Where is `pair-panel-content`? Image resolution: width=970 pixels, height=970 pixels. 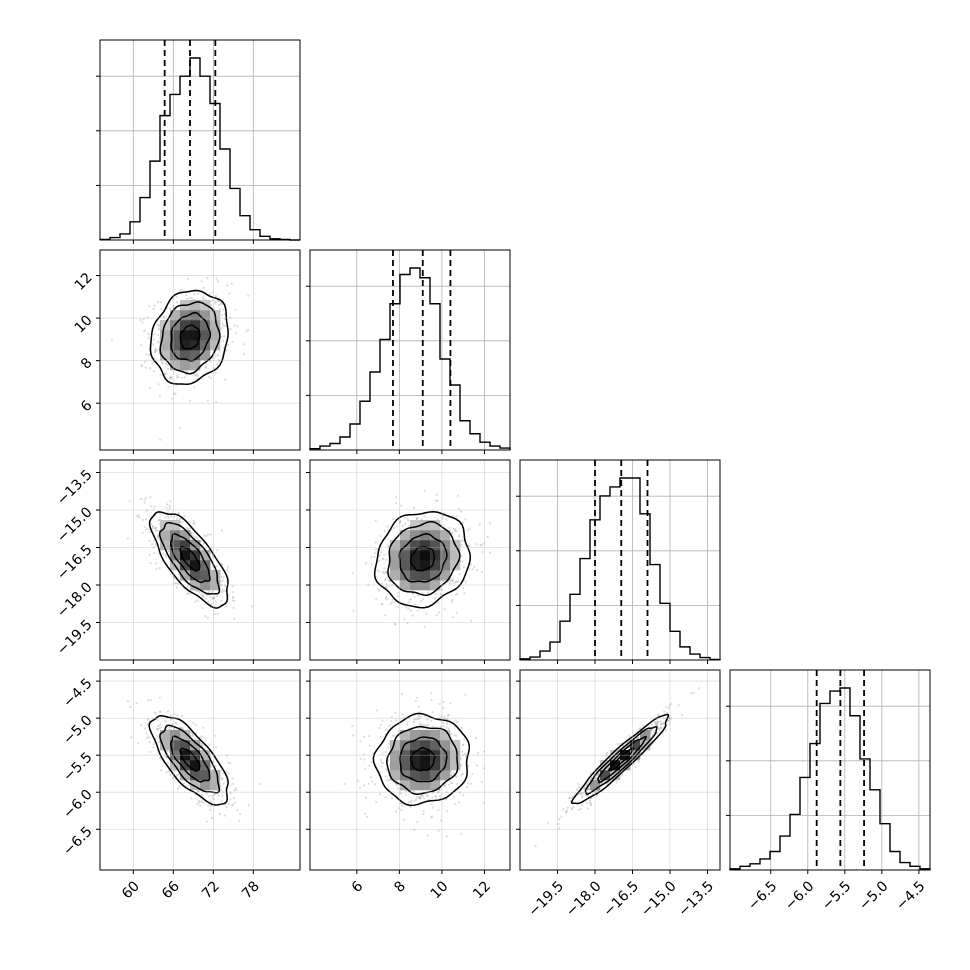
pair-panel-content is located at coordinates (200, 770).